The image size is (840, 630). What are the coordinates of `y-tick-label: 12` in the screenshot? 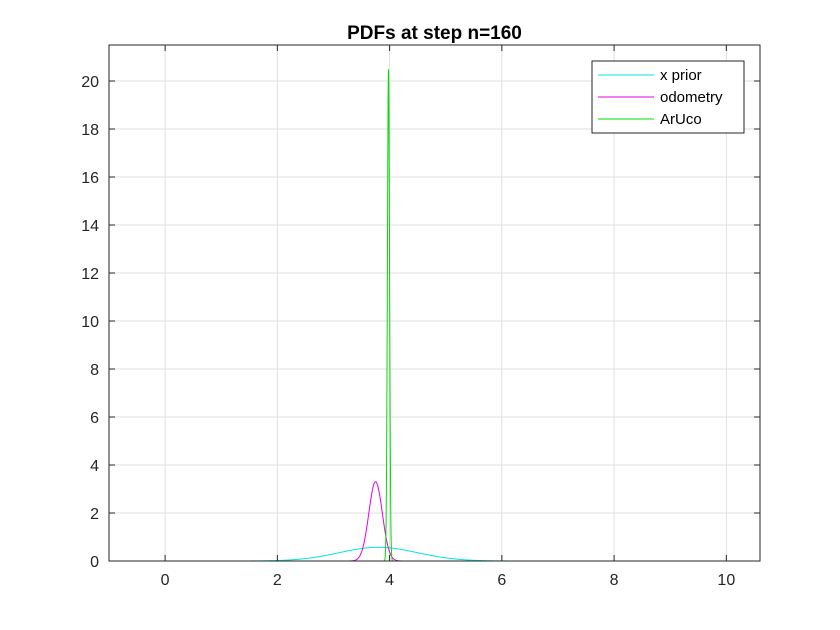 It's located at (90, 274).